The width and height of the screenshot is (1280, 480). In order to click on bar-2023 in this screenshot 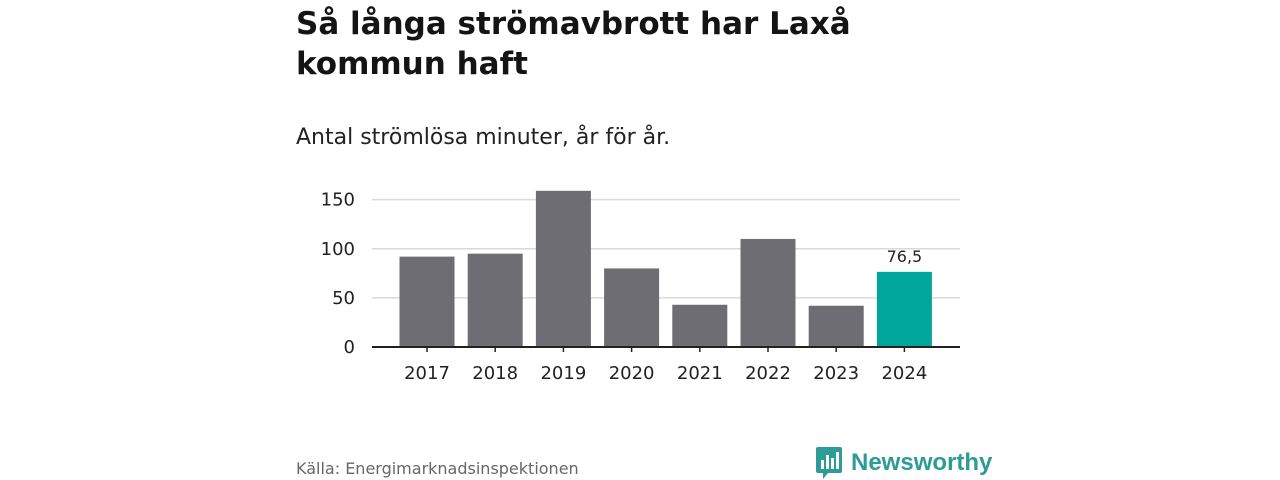, I will do `click(836, 326)`.